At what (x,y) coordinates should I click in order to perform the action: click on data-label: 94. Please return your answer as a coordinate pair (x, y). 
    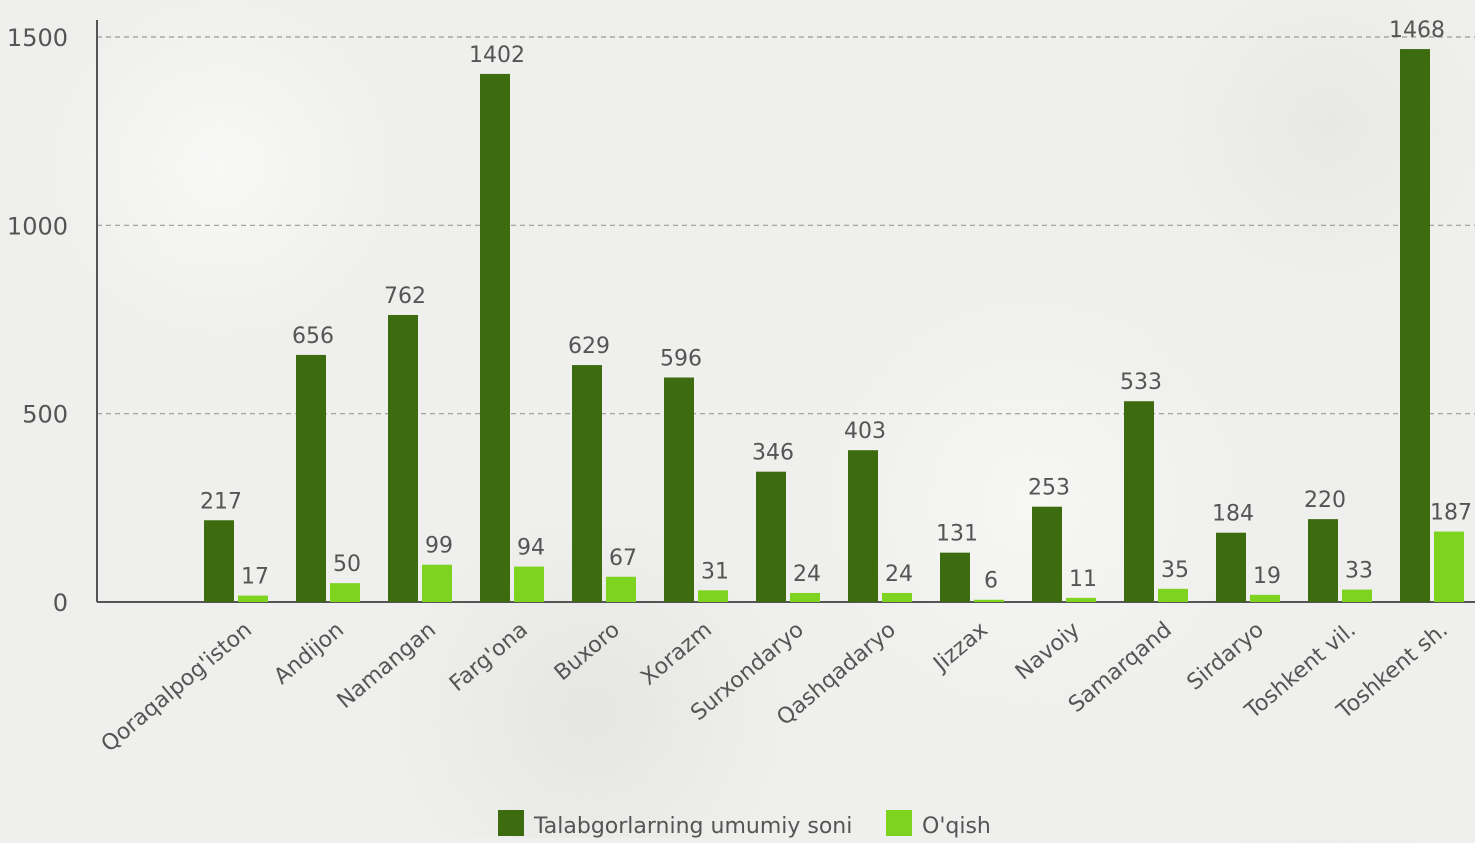
    Looking at the image, I should click on (531, 548).